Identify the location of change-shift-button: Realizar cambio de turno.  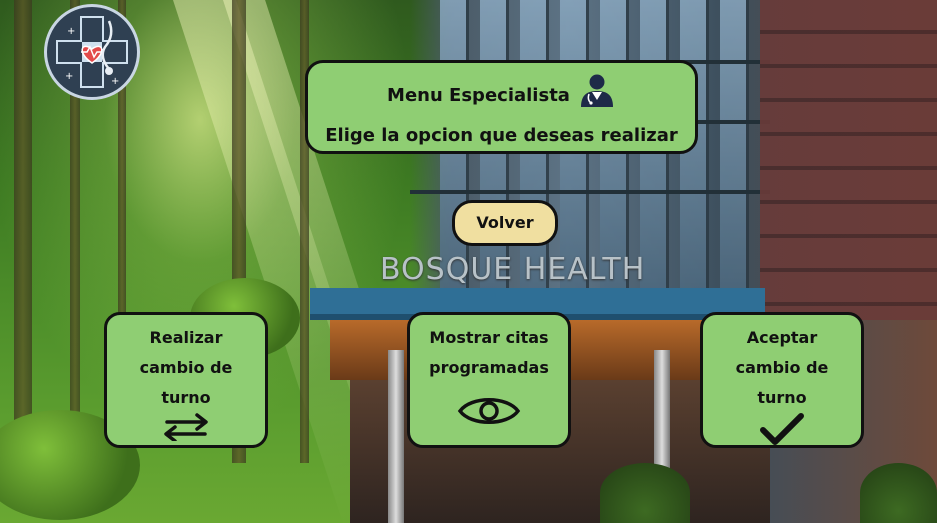
(186, 380).